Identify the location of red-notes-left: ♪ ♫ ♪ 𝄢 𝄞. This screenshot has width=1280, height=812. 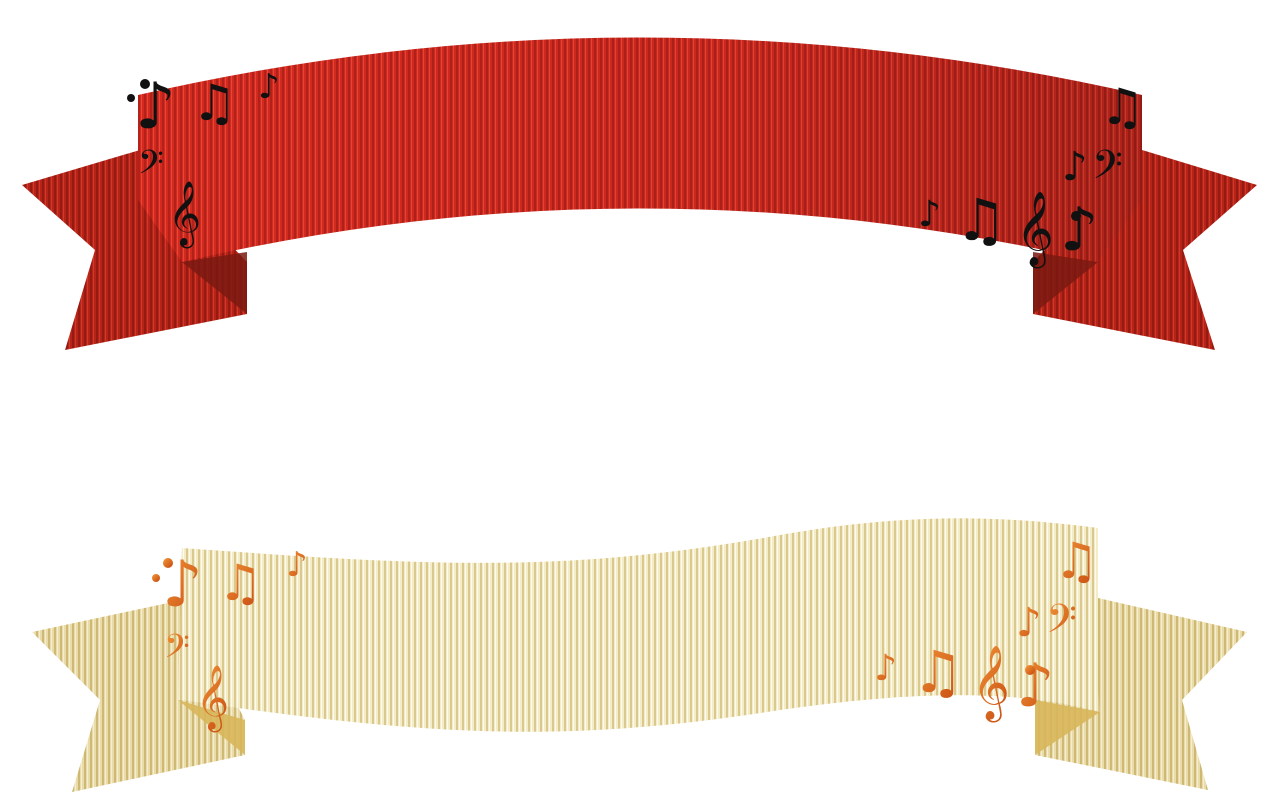
(203, 157).